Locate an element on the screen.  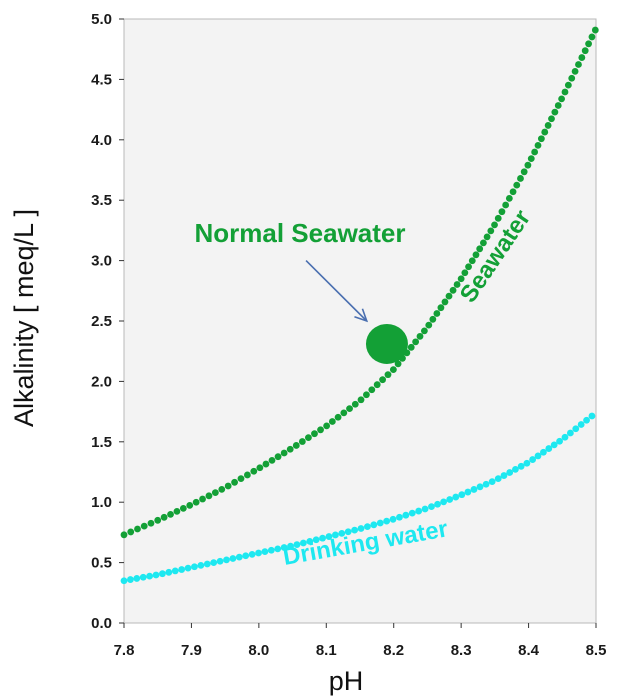
x-axis: 7.8 7.9 8.0 8.1 8.2 8.3 8.4 8.5 is located at coordinates (360, 641).